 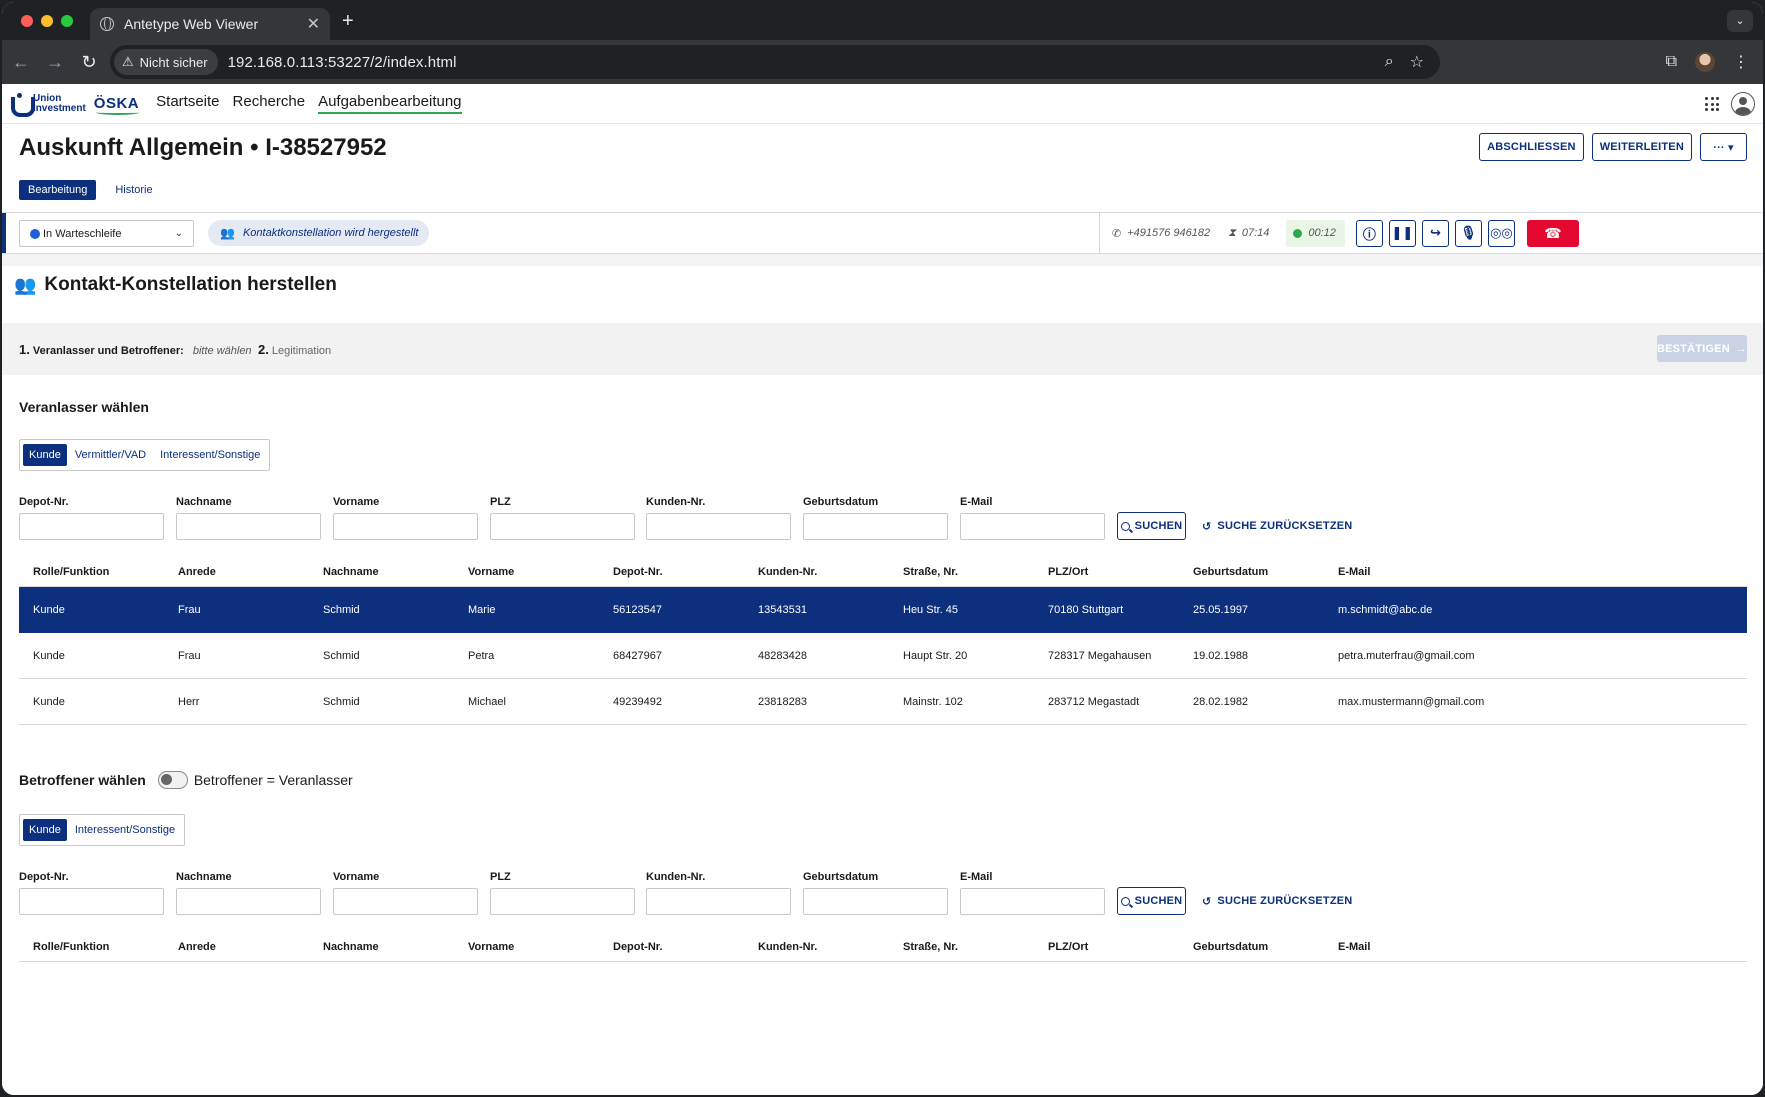 I want to click on people-icon: 👥, so click(x=227, y=233).